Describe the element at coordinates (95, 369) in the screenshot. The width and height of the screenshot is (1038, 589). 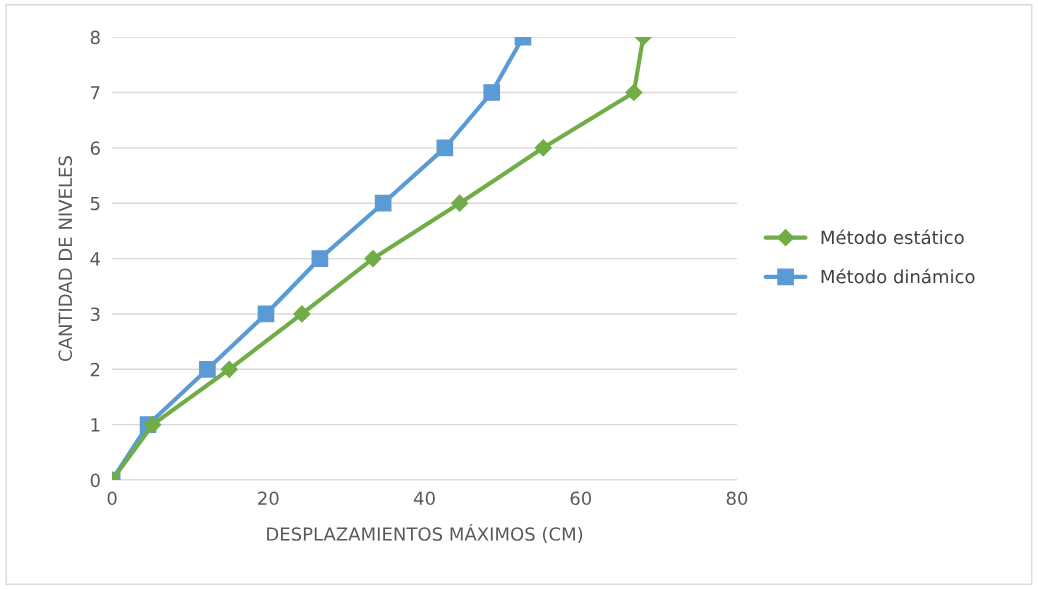
I see `y-tick-label: 2` at that location.